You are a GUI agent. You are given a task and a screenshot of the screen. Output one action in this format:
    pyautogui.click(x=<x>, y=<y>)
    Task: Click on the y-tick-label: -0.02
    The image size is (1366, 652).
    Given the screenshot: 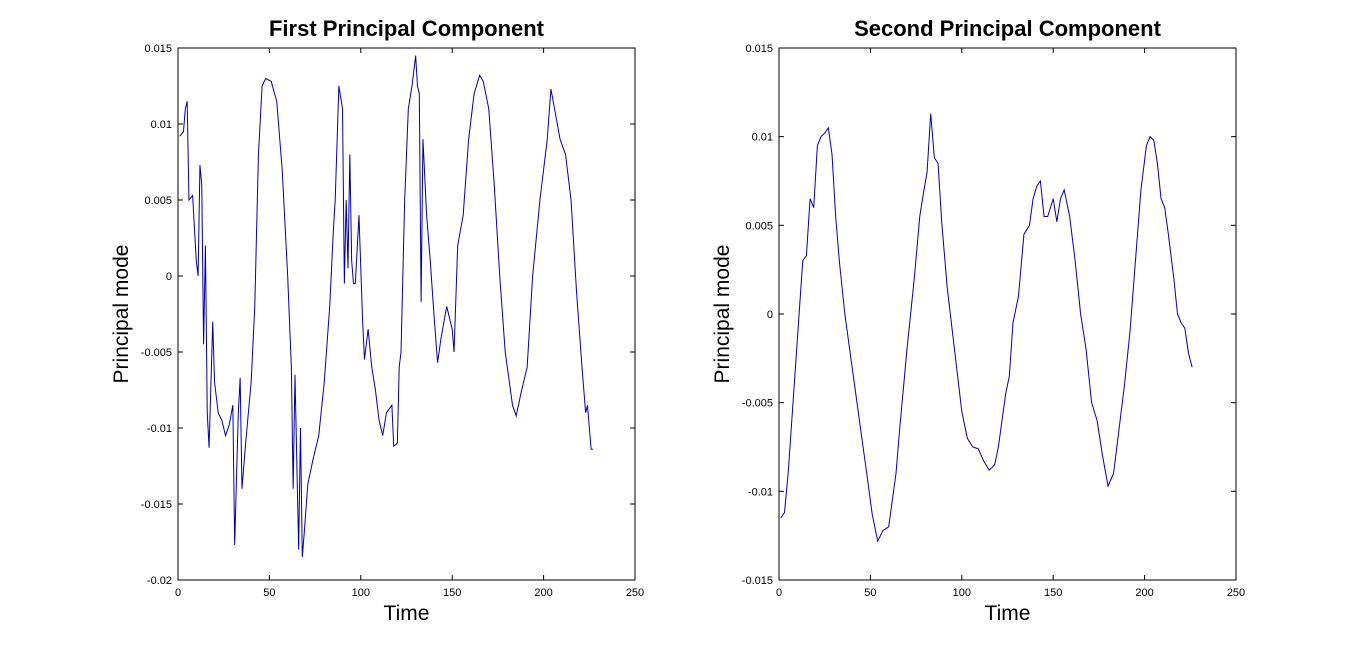 What is the action you would take?
    pyautogui.click(x=159, y=581)
    